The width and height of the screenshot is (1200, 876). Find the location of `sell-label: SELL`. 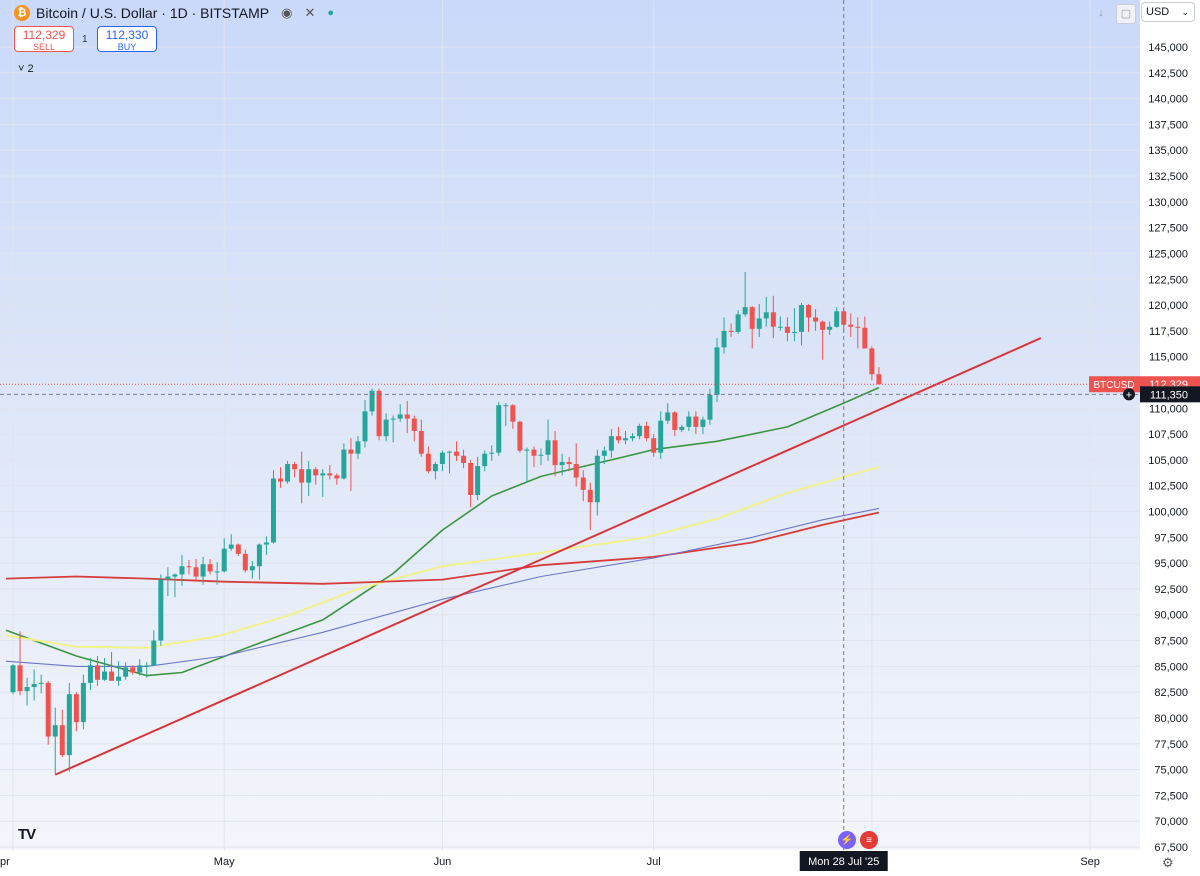

sell-label: SELL is located at coordinates (44, 47).